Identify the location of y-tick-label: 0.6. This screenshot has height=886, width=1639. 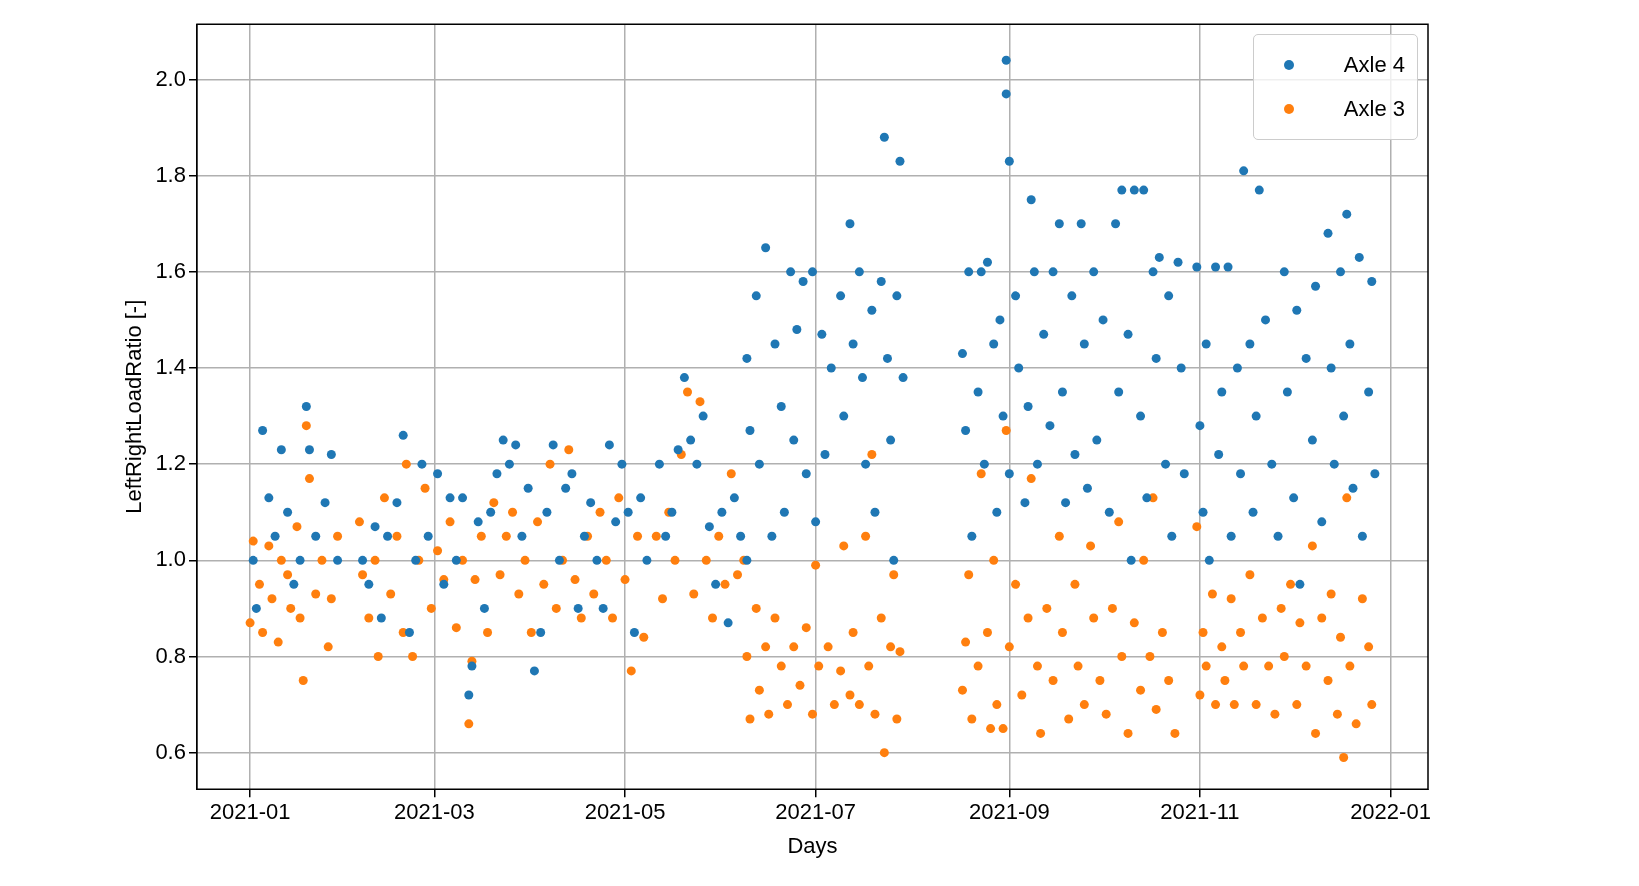
(170, 751).